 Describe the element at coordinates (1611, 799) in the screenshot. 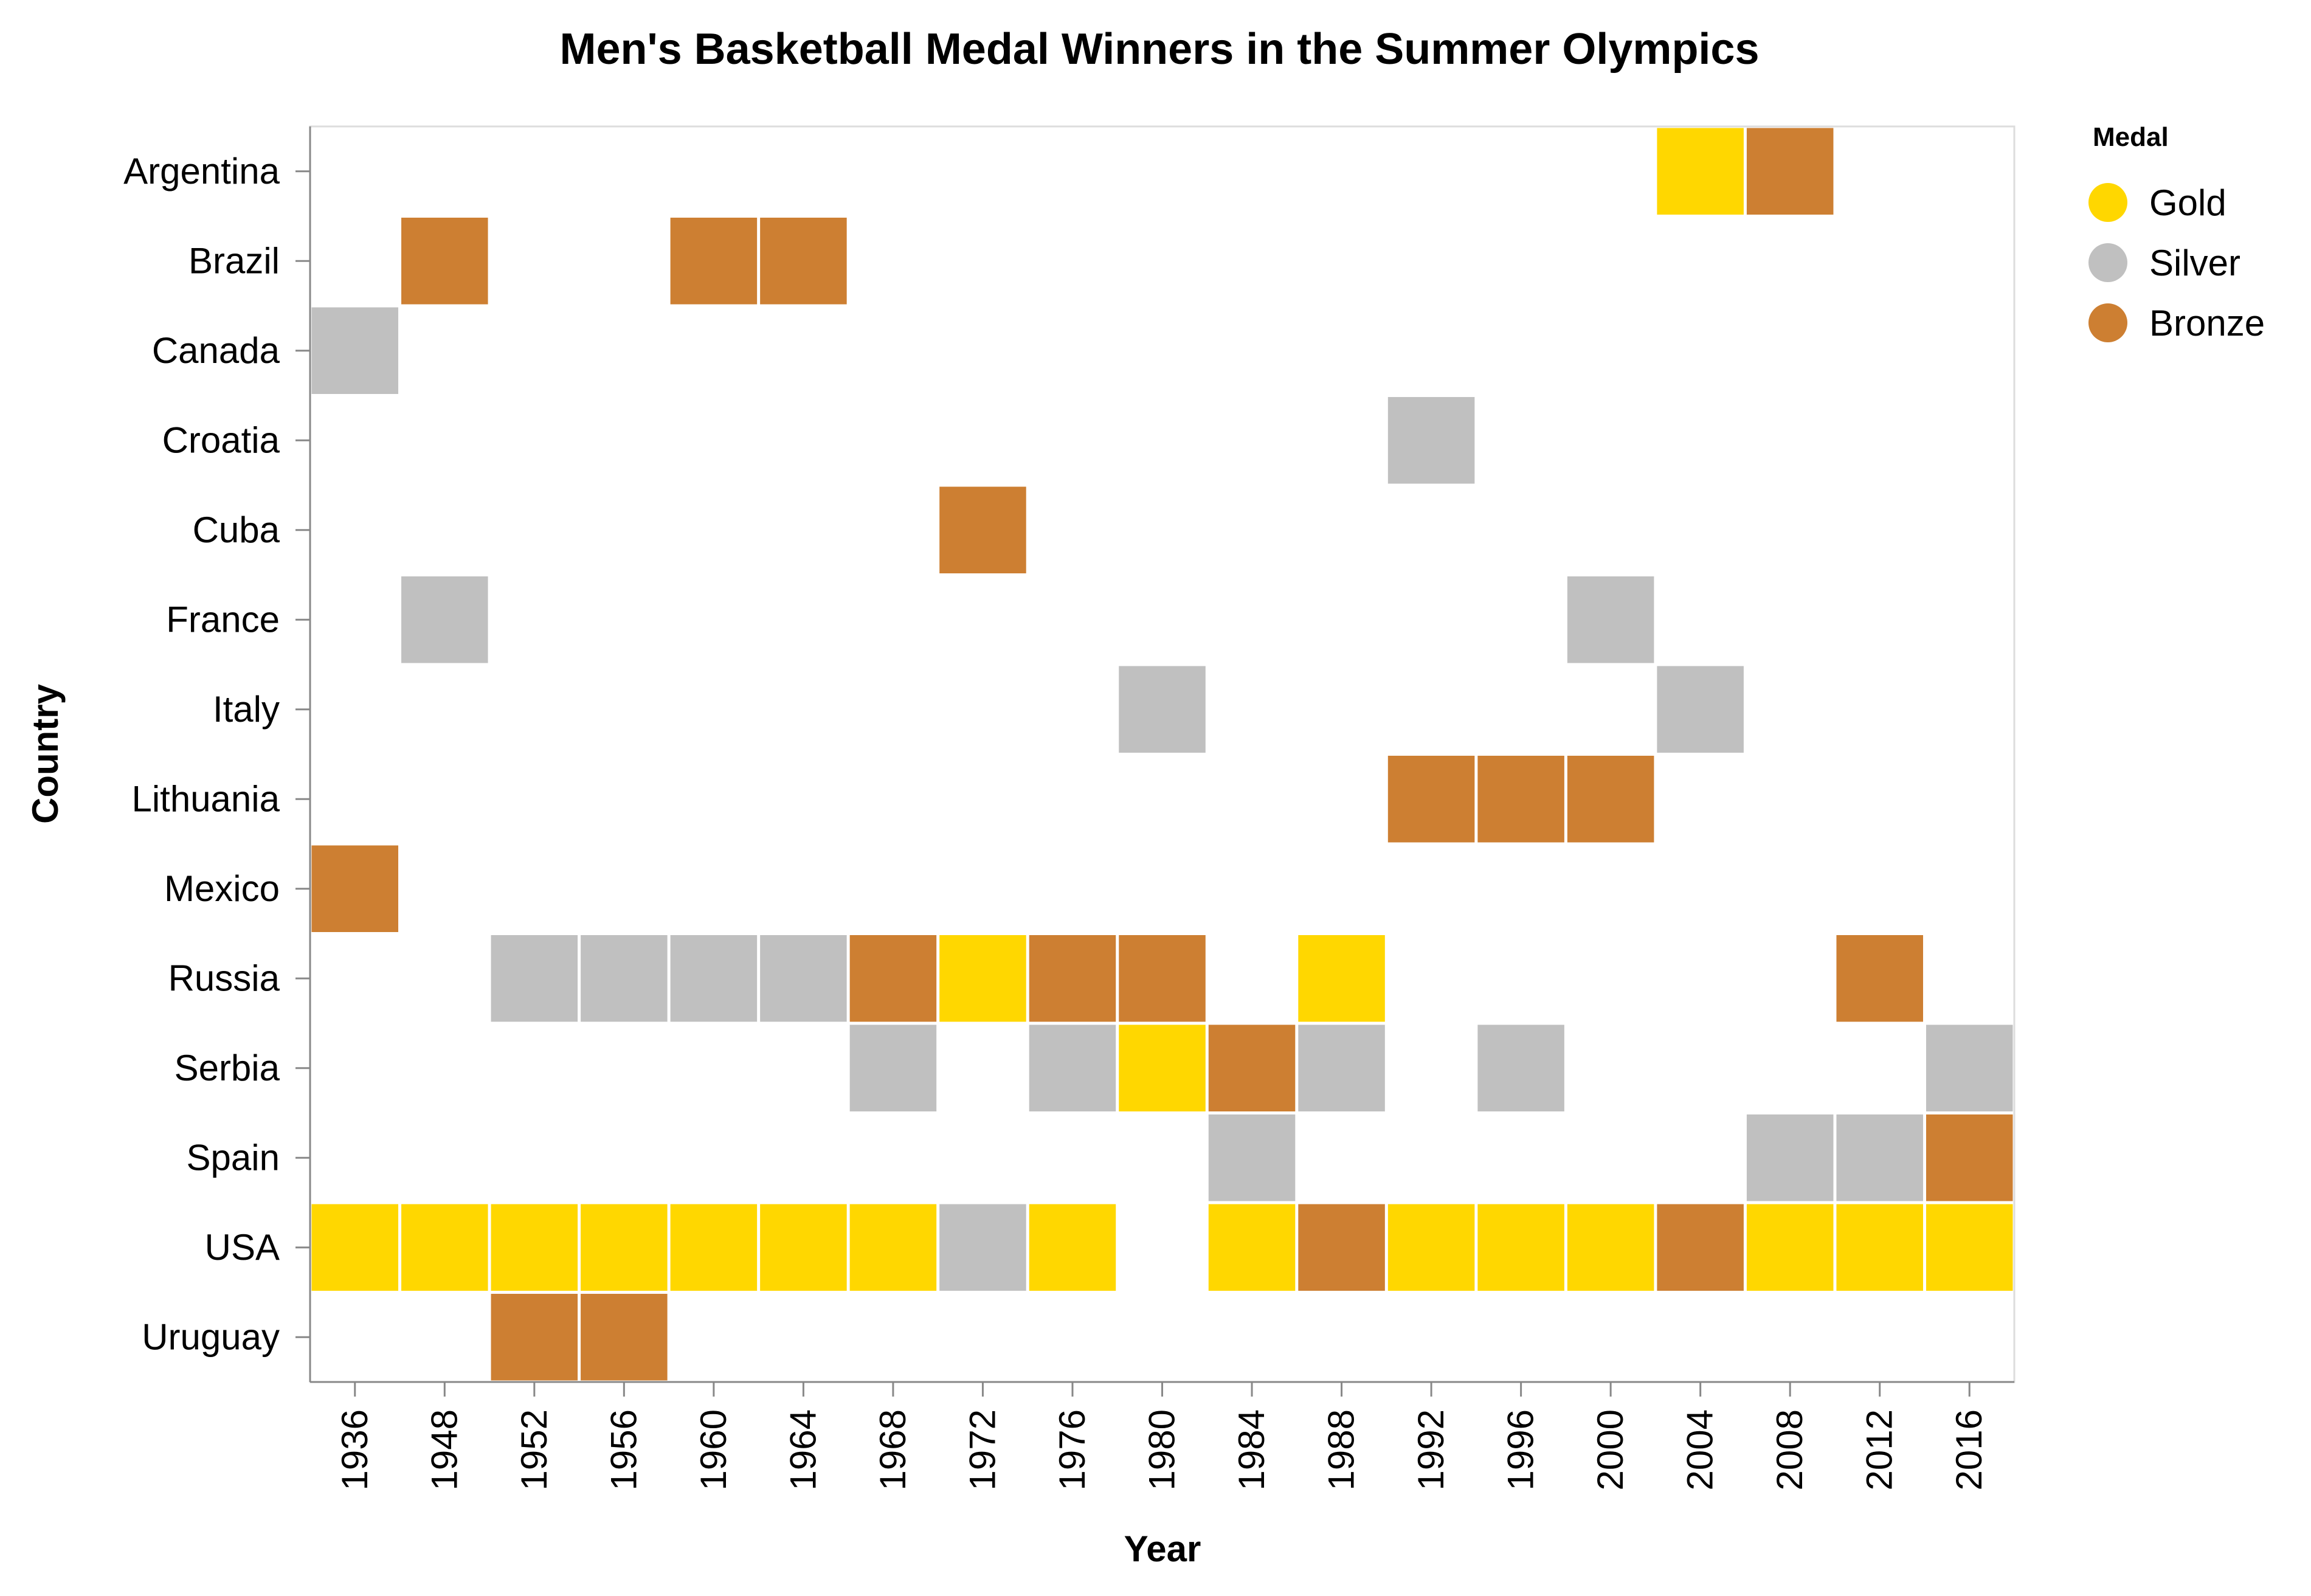

I see `medal-cell-lithuania-2000` at that location.